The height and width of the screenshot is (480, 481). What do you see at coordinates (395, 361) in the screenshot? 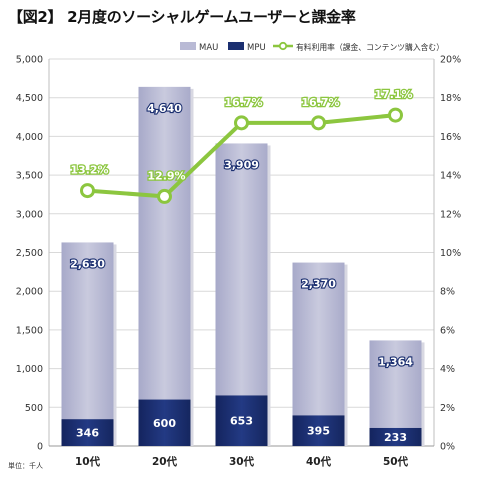
I see `mau-data-label: 1,364` at bounding box center [395, 361].